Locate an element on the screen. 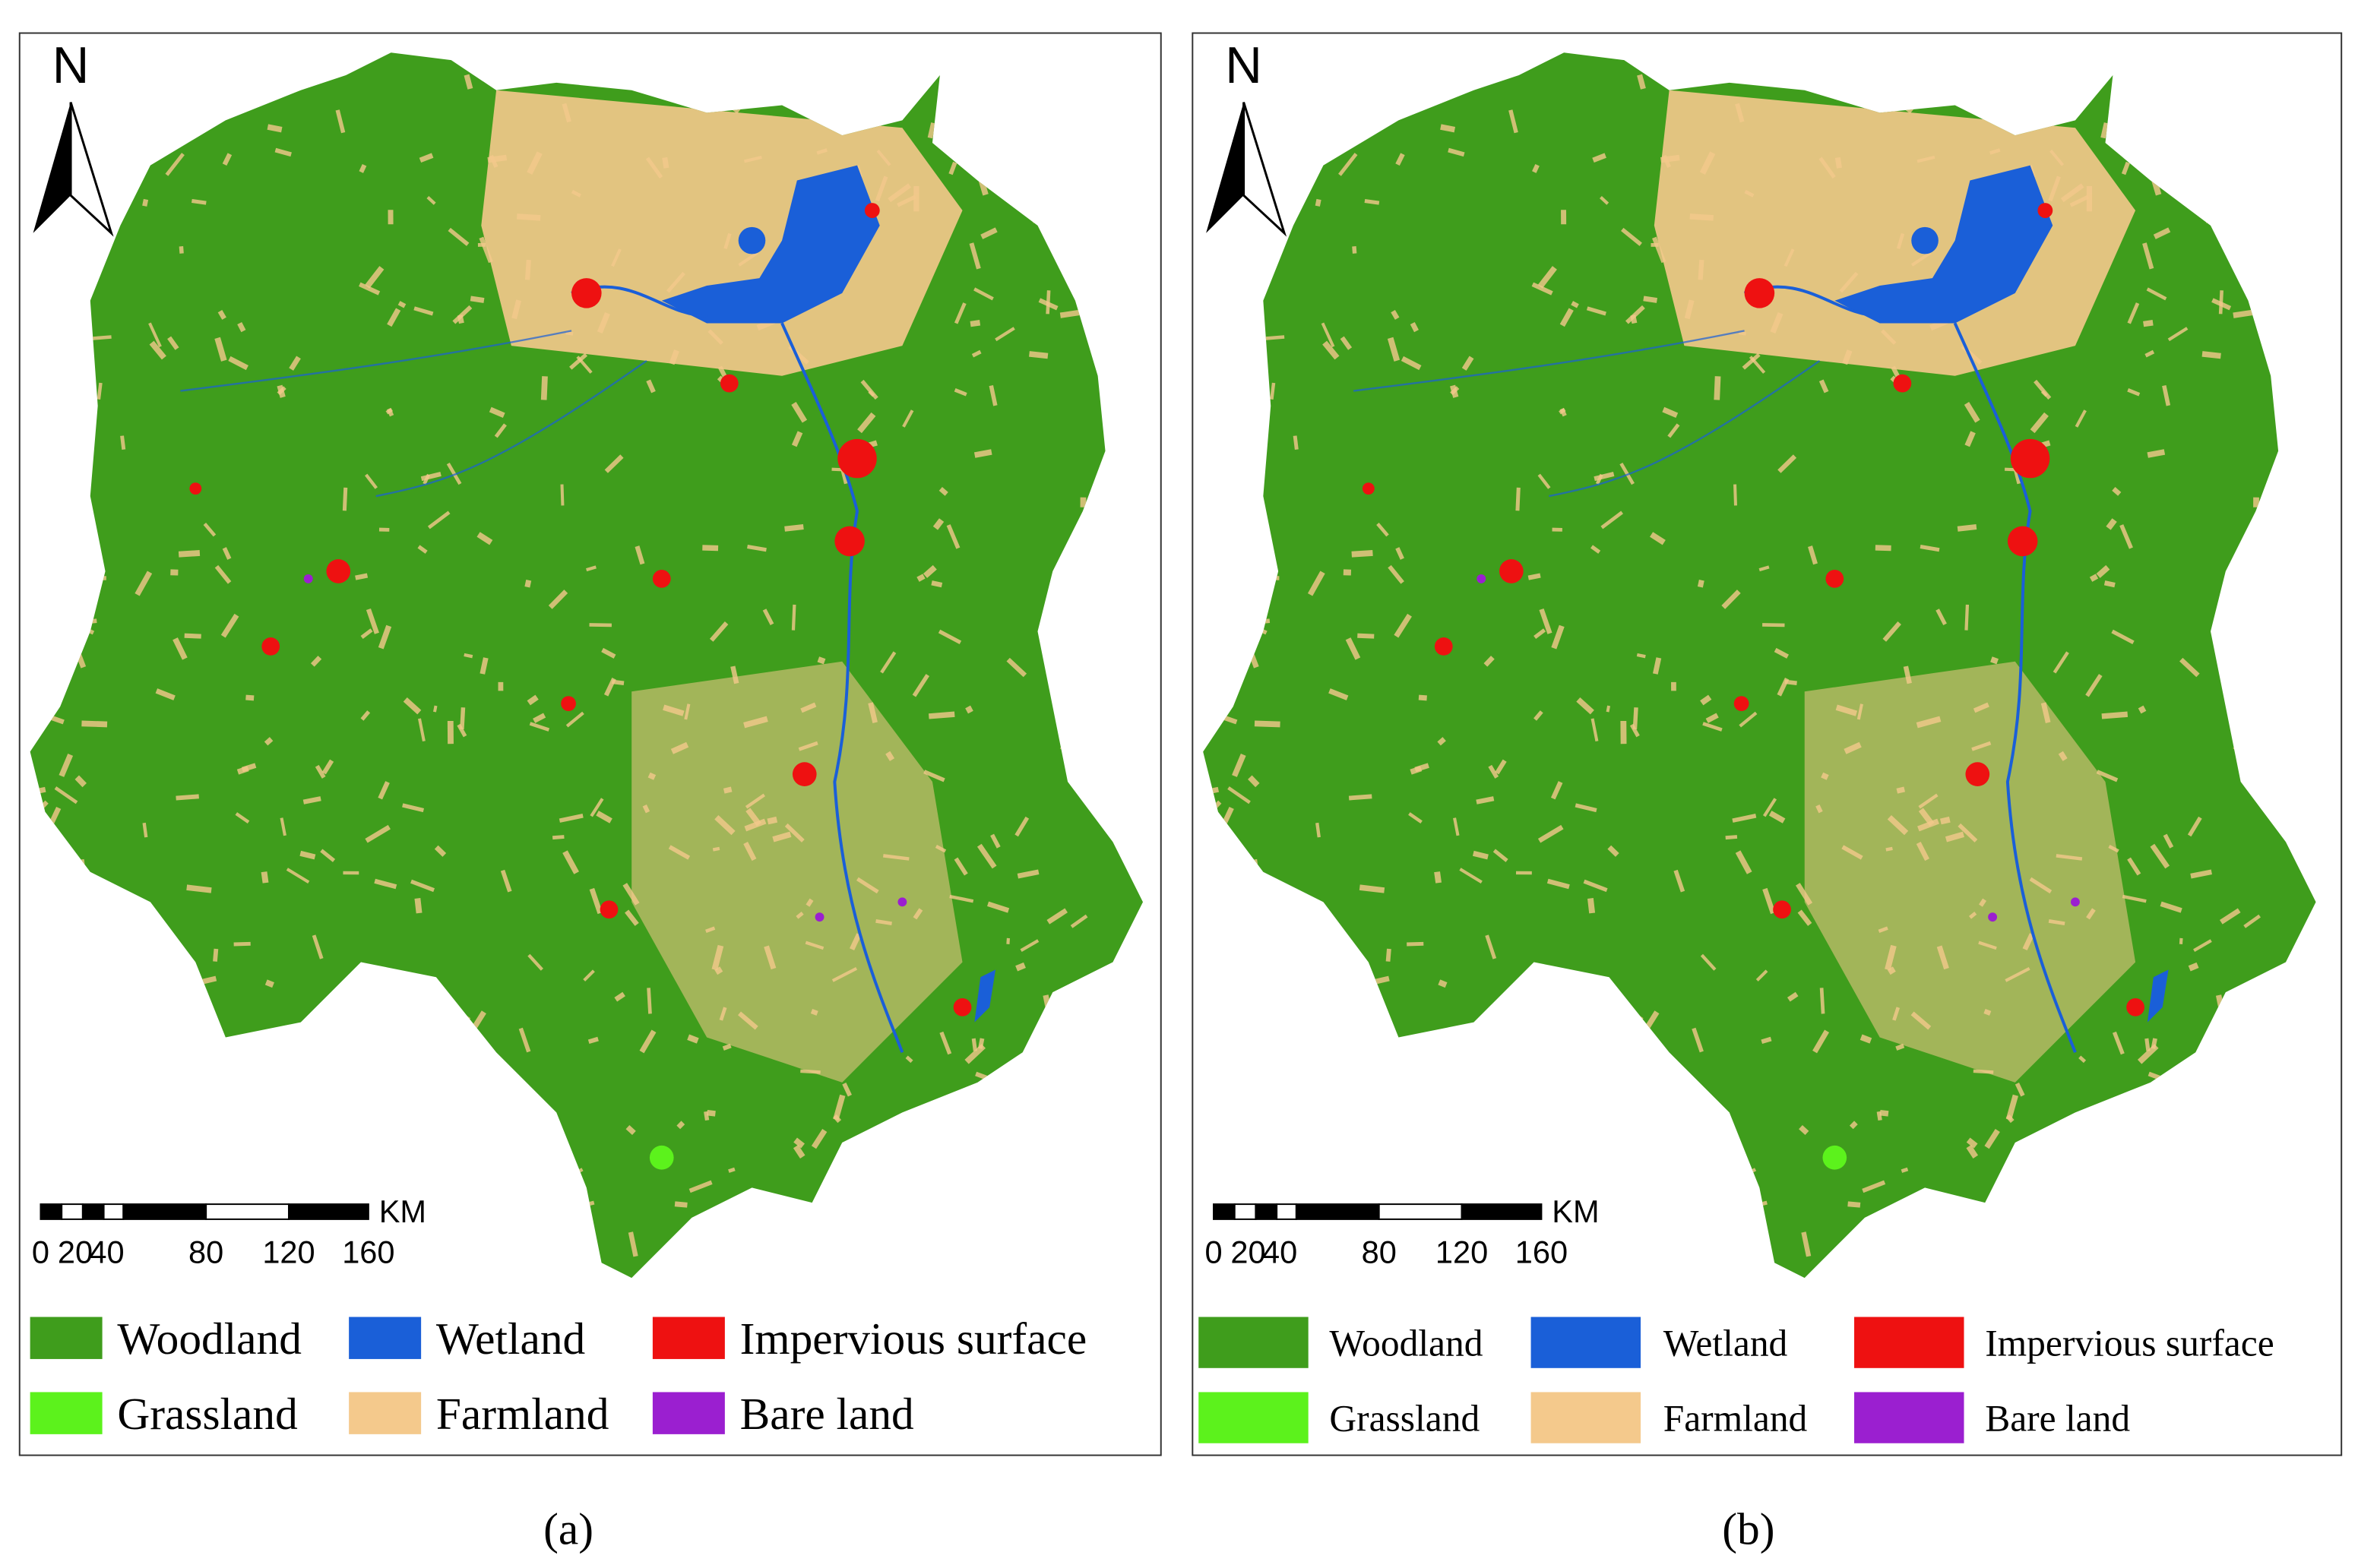  grassland-patch is located at coordinates (1834, 1157).